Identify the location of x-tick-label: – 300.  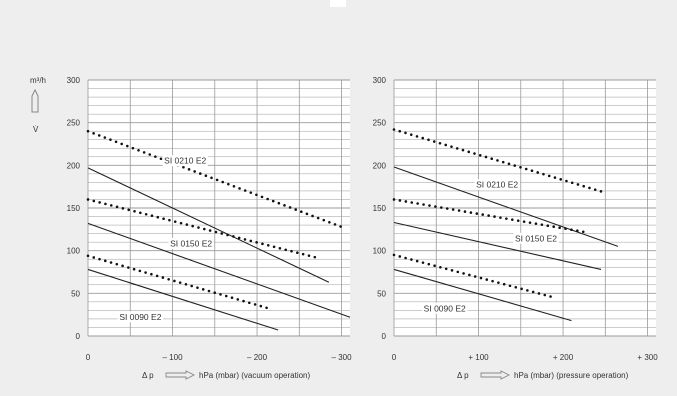
(342, 357).